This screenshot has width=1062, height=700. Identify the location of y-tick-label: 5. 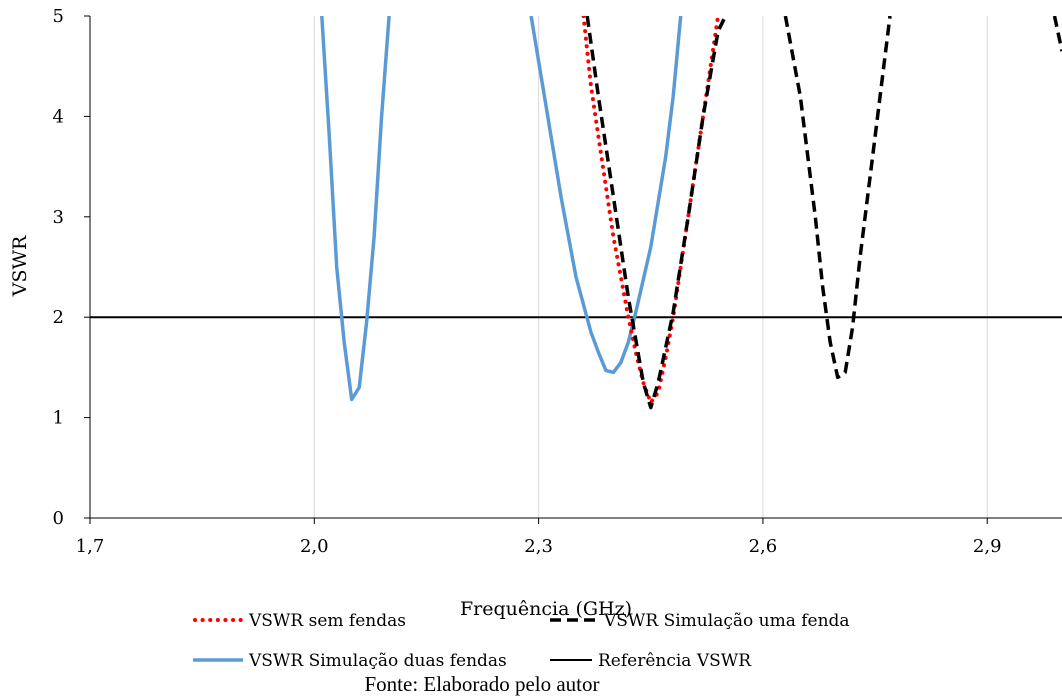
(58, 16).